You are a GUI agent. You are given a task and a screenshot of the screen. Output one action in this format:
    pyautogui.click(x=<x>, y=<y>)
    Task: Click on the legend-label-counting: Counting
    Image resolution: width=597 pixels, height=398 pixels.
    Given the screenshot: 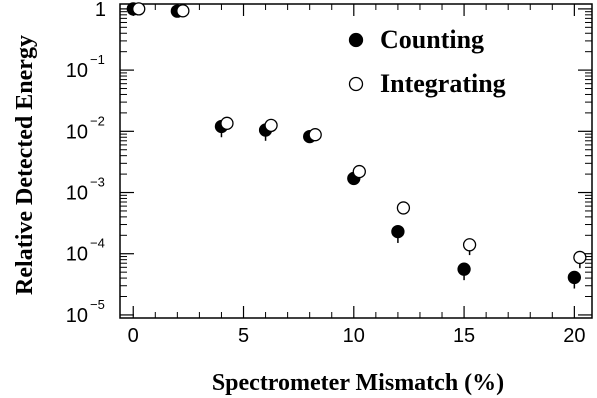 What is the action you would take?
    pyautogui.click(x=432, y=39)
    